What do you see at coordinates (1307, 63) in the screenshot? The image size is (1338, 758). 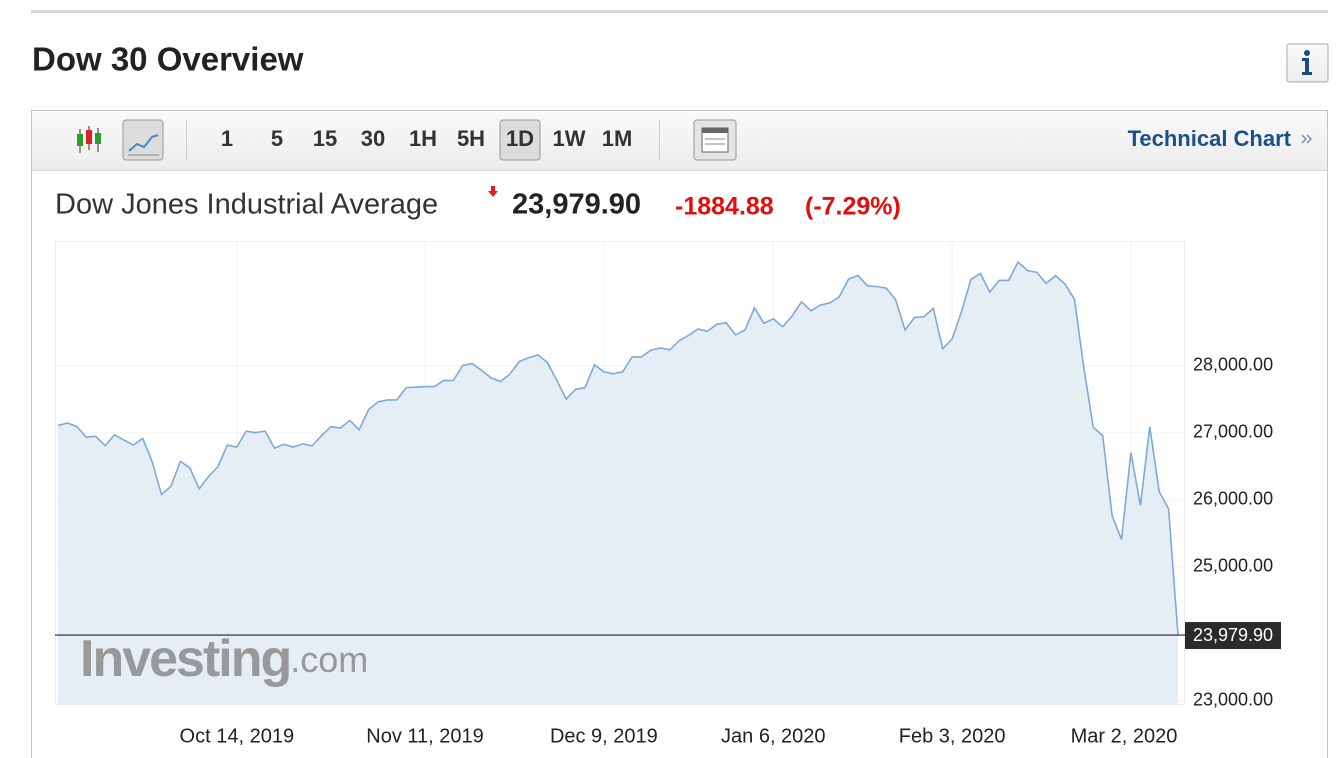 I see `info-button` at bounding box center [1307, 63].